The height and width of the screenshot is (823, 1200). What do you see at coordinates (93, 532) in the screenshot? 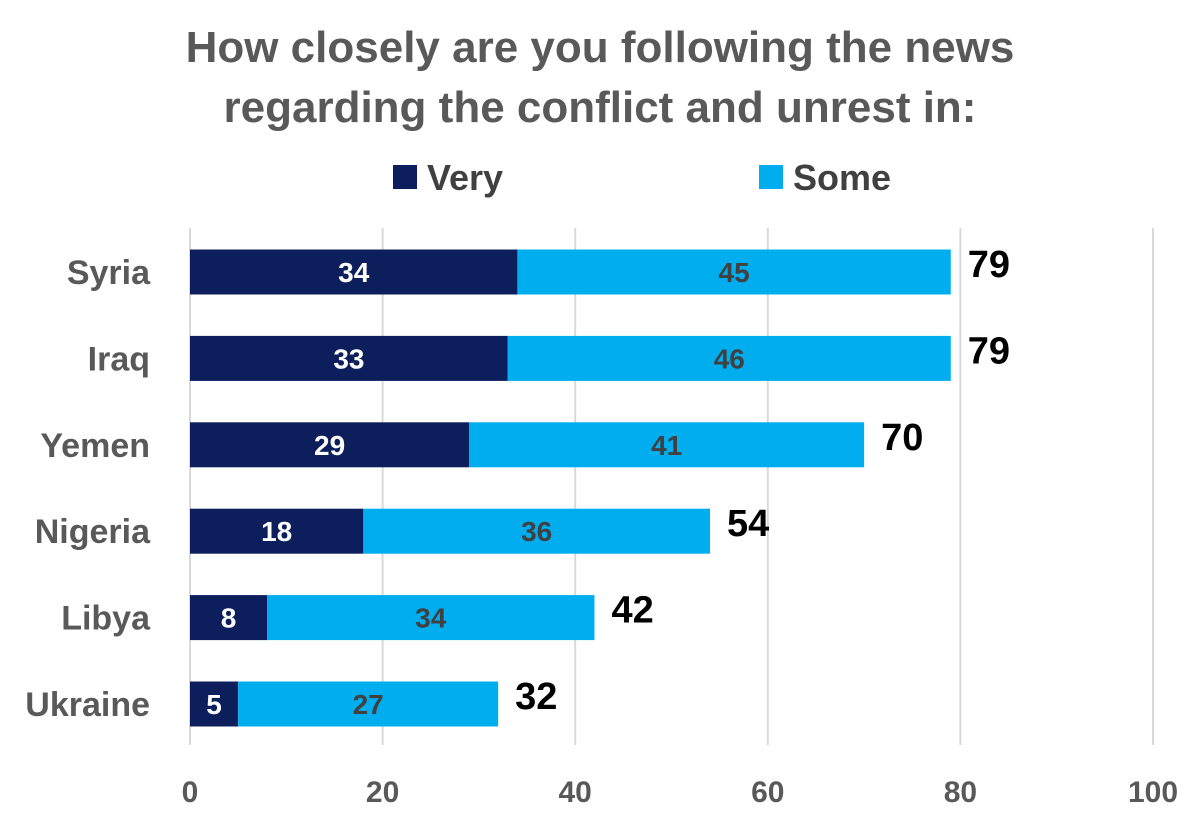
I see `category-label-nigeria: Nigeria` at bounding box center [93, 532].